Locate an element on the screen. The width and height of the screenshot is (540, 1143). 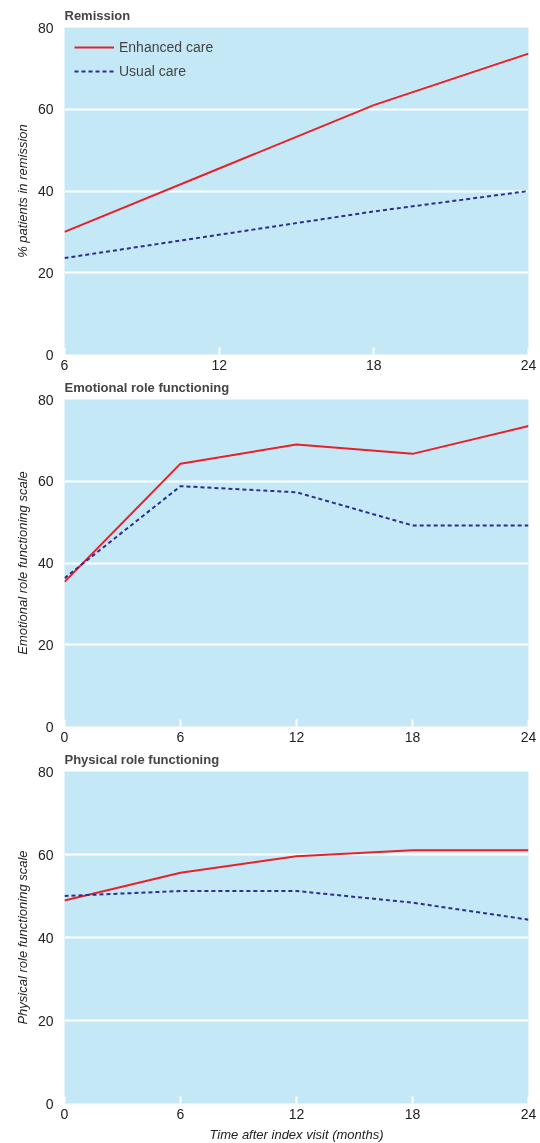
y-axis-title: Emotional role functioning scale is located at coordinates (22, 563).